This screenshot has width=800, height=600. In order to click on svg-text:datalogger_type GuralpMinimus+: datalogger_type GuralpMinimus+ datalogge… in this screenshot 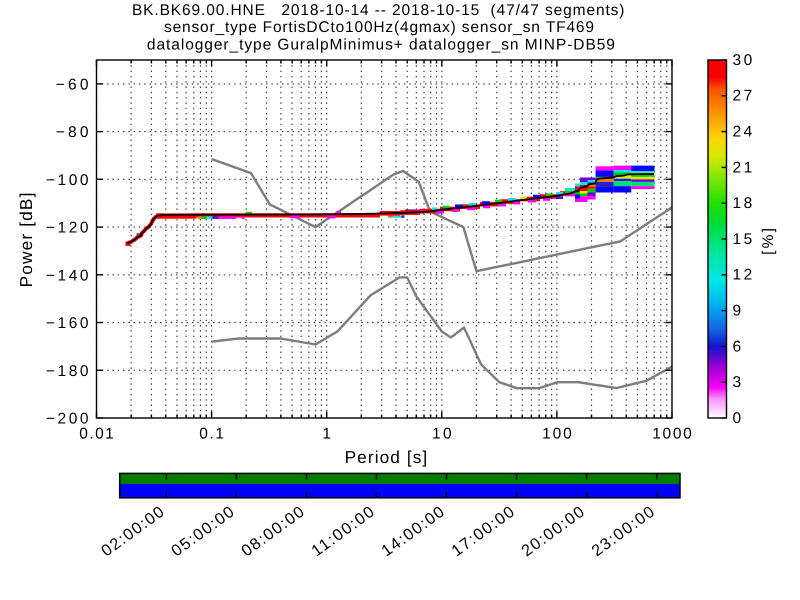, I will do `click(381, 44)`.